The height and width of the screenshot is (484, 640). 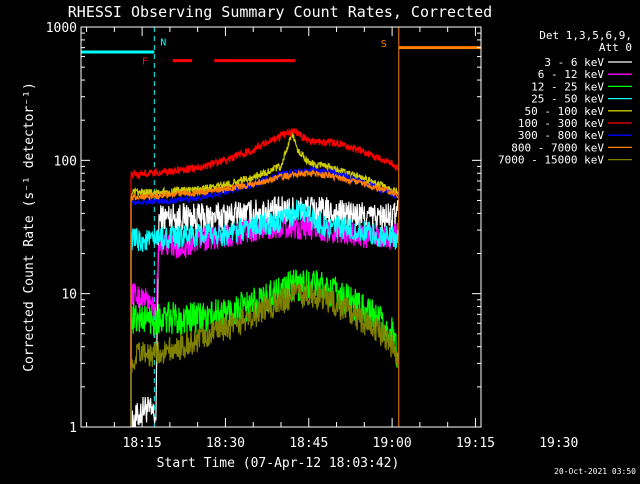 What do you see at coordinates (163, 42) in the screenshot?
I see `annotation-label: N` at bounding box center [163, 42].